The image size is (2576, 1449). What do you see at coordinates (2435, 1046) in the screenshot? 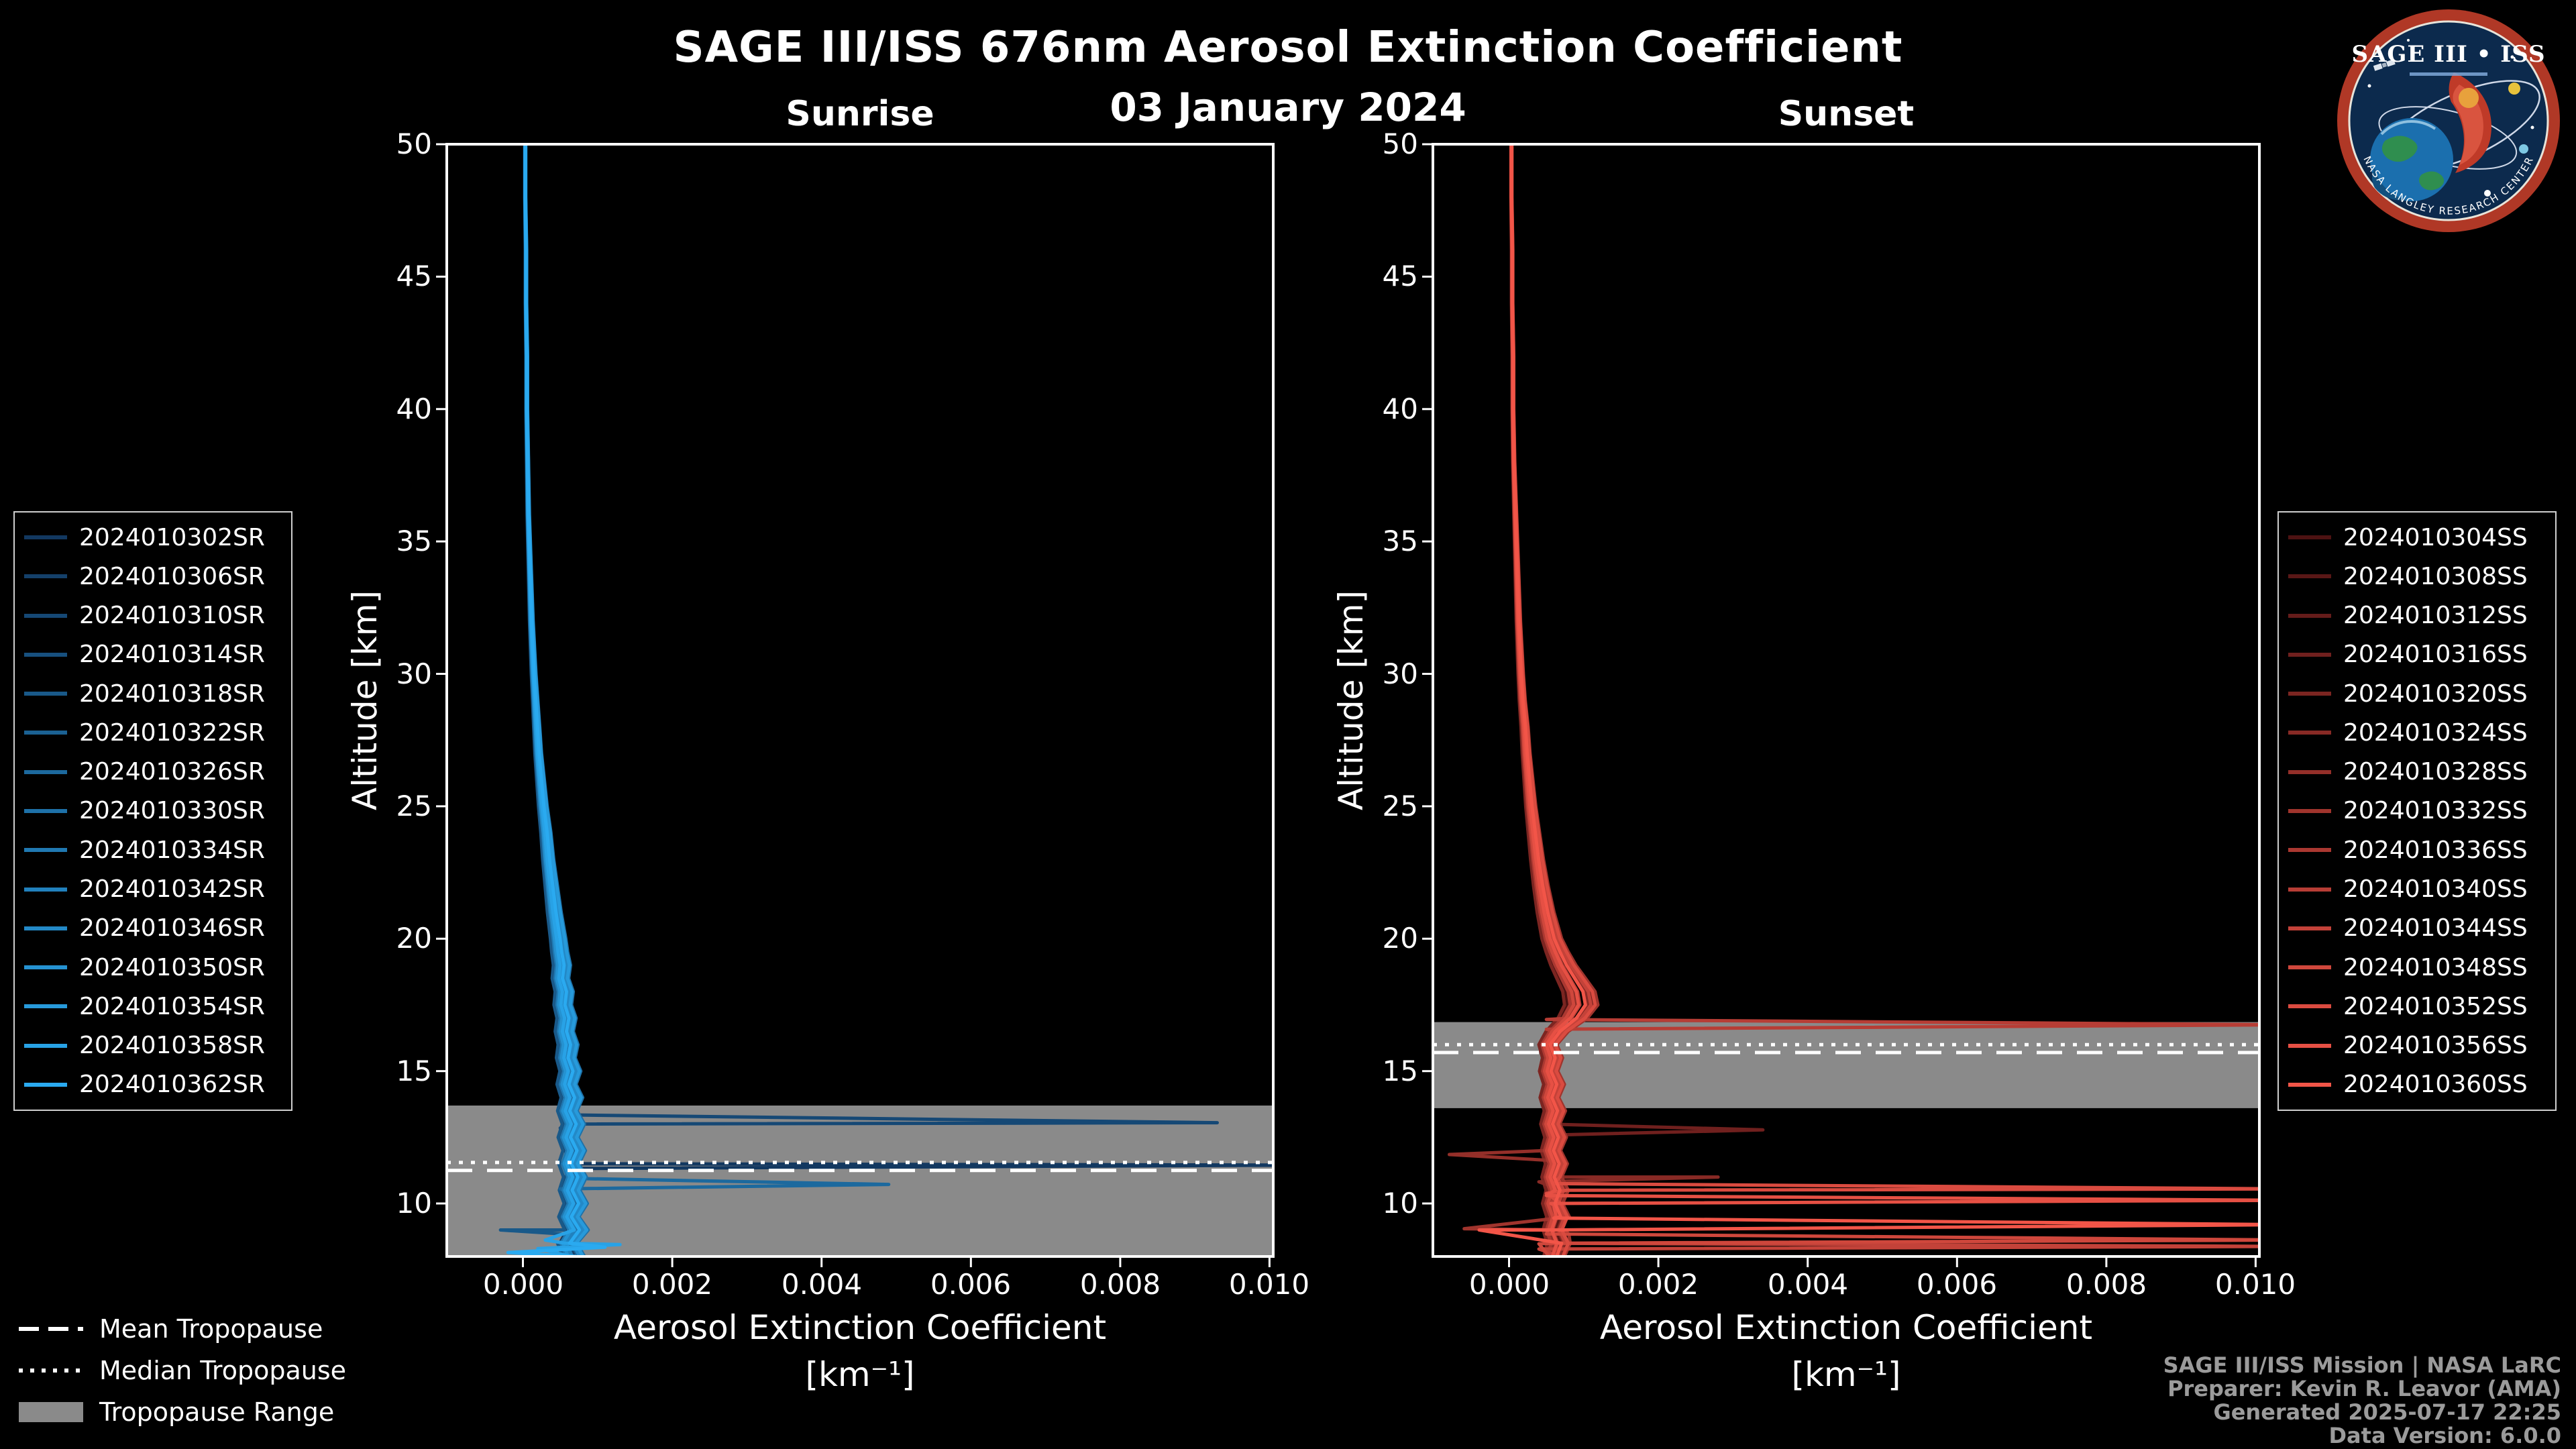
I see `series-label: 2024010356SS` at bounding box center [2435, 1046].